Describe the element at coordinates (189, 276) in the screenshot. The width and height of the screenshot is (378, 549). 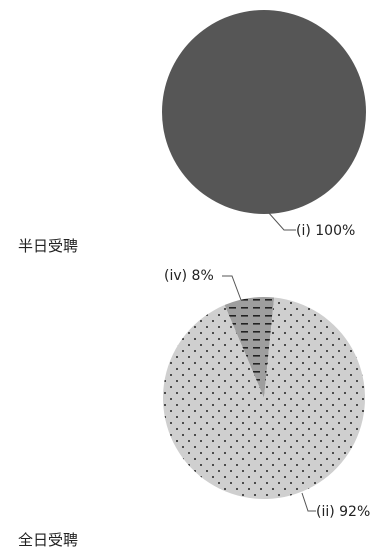
I see `slice-label-iv: (iv) 8%` at that location.